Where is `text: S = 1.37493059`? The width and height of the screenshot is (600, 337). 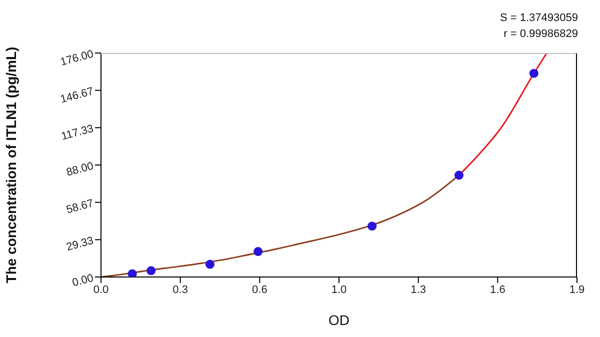
text: S = 1.37493059 is located at coordinates (539, 18).